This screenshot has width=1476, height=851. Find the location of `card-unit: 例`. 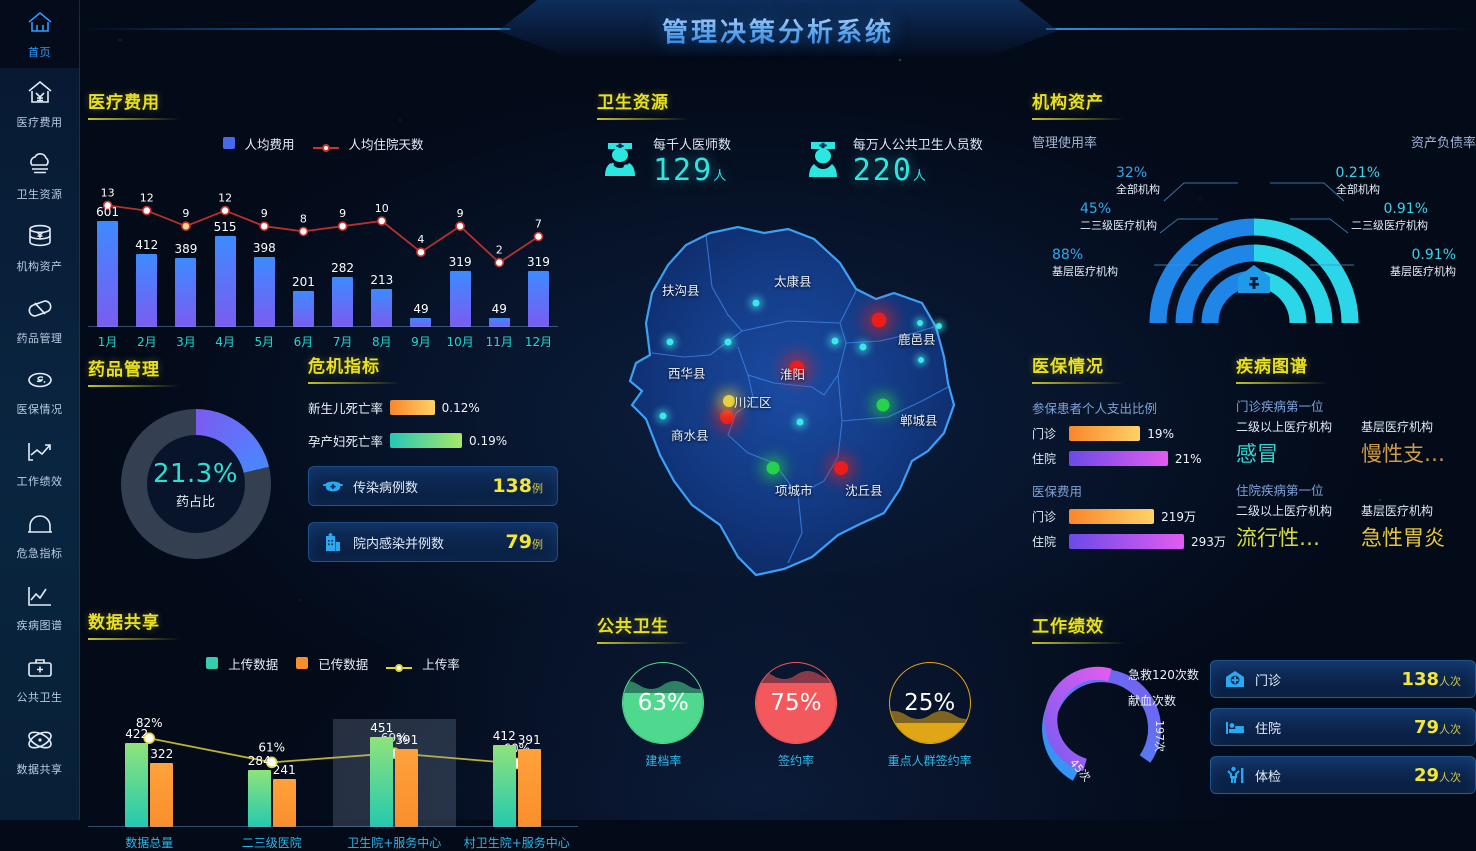

card-unit: 例 is located at coordinates (537, 488).